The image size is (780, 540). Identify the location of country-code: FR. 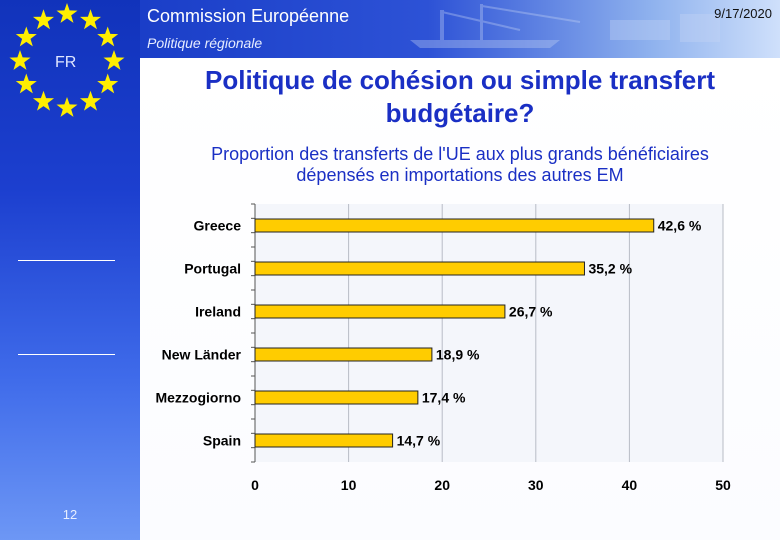
(66, 62).